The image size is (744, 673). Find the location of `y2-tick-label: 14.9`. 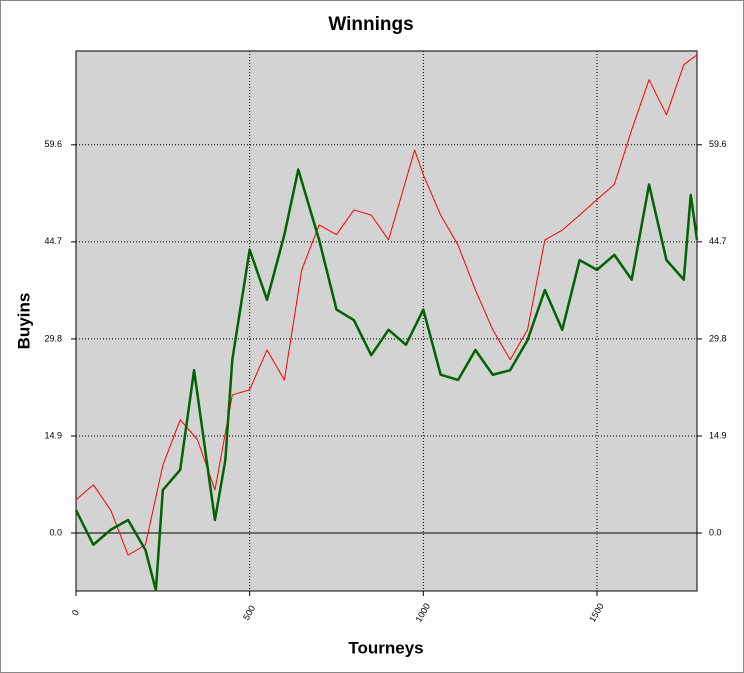

y2-tick-label: 14.9 is located at coordinates (718, 435).